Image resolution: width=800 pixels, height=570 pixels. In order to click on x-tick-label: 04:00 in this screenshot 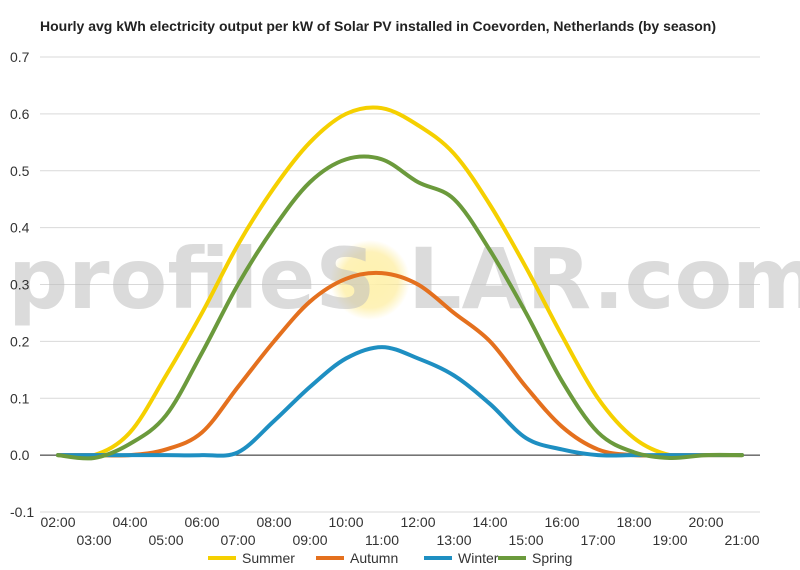, I will do `click(129, 522)`.